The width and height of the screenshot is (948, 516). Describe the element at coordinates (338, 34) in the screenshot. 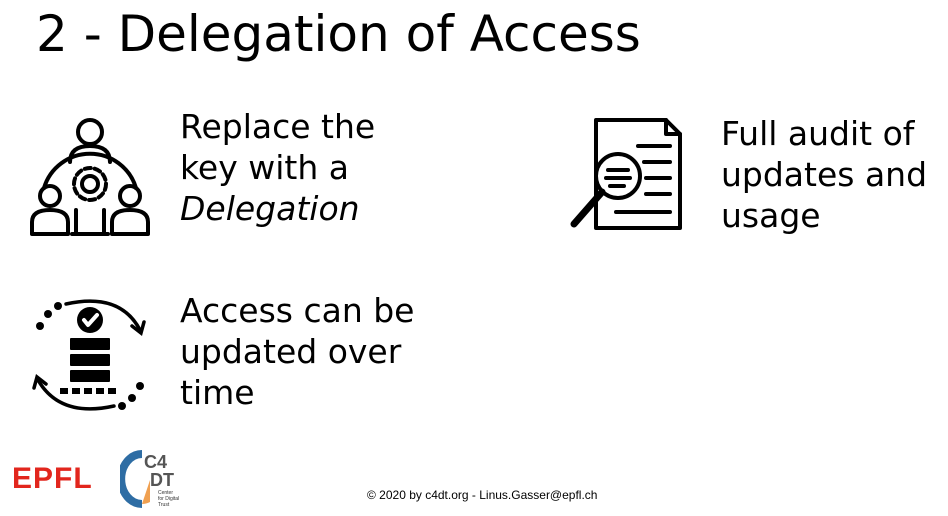

I see `slide-title: 2 - Delegation of Access` at that location.